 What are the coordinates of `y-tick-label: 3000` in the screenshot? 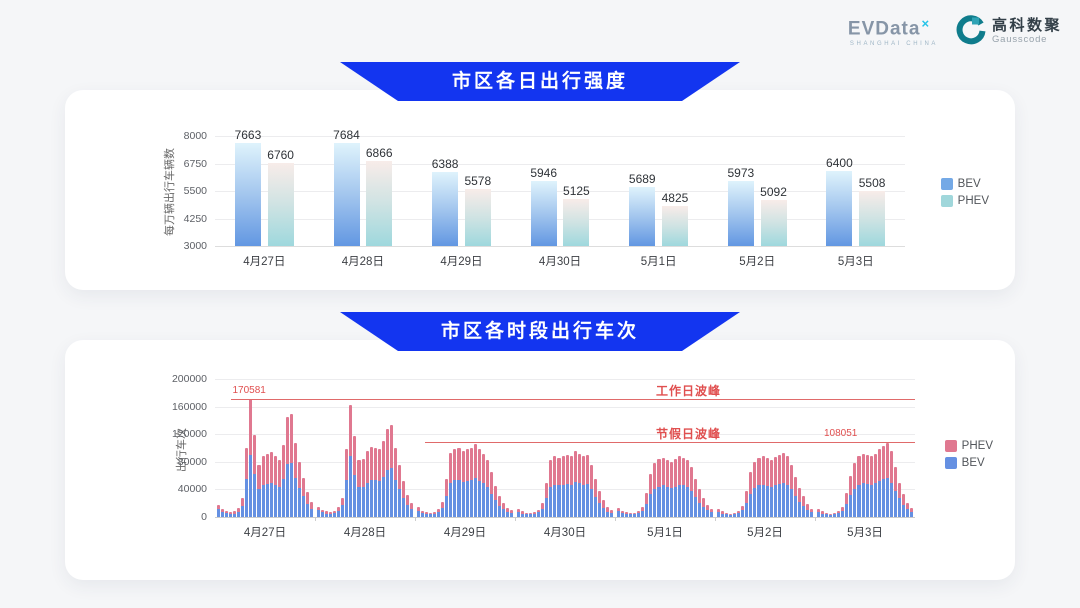 It's located at (195, 246).